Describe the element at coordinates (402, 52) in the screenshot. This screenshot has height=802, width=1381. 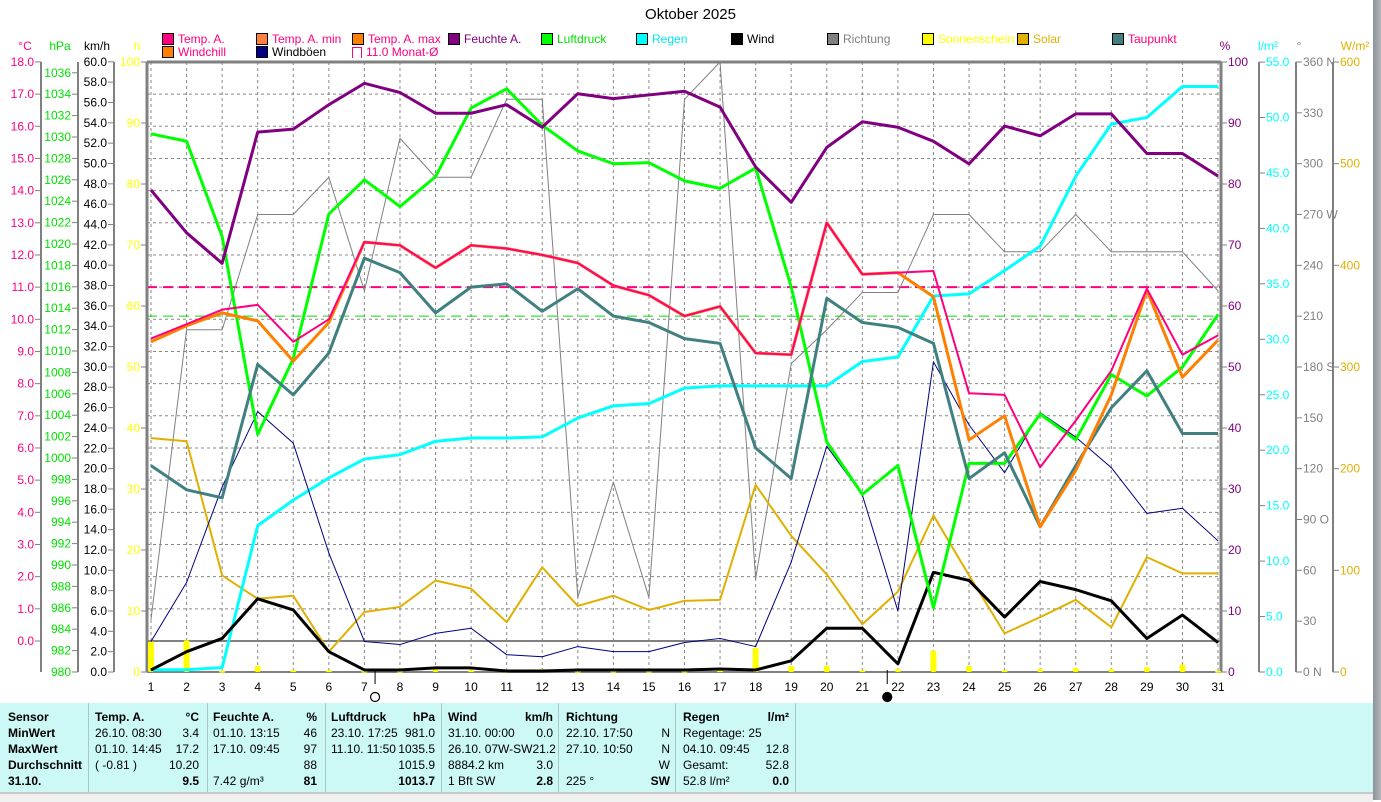
I see `legend-label: 11.0 Monat-Ø` at that location.